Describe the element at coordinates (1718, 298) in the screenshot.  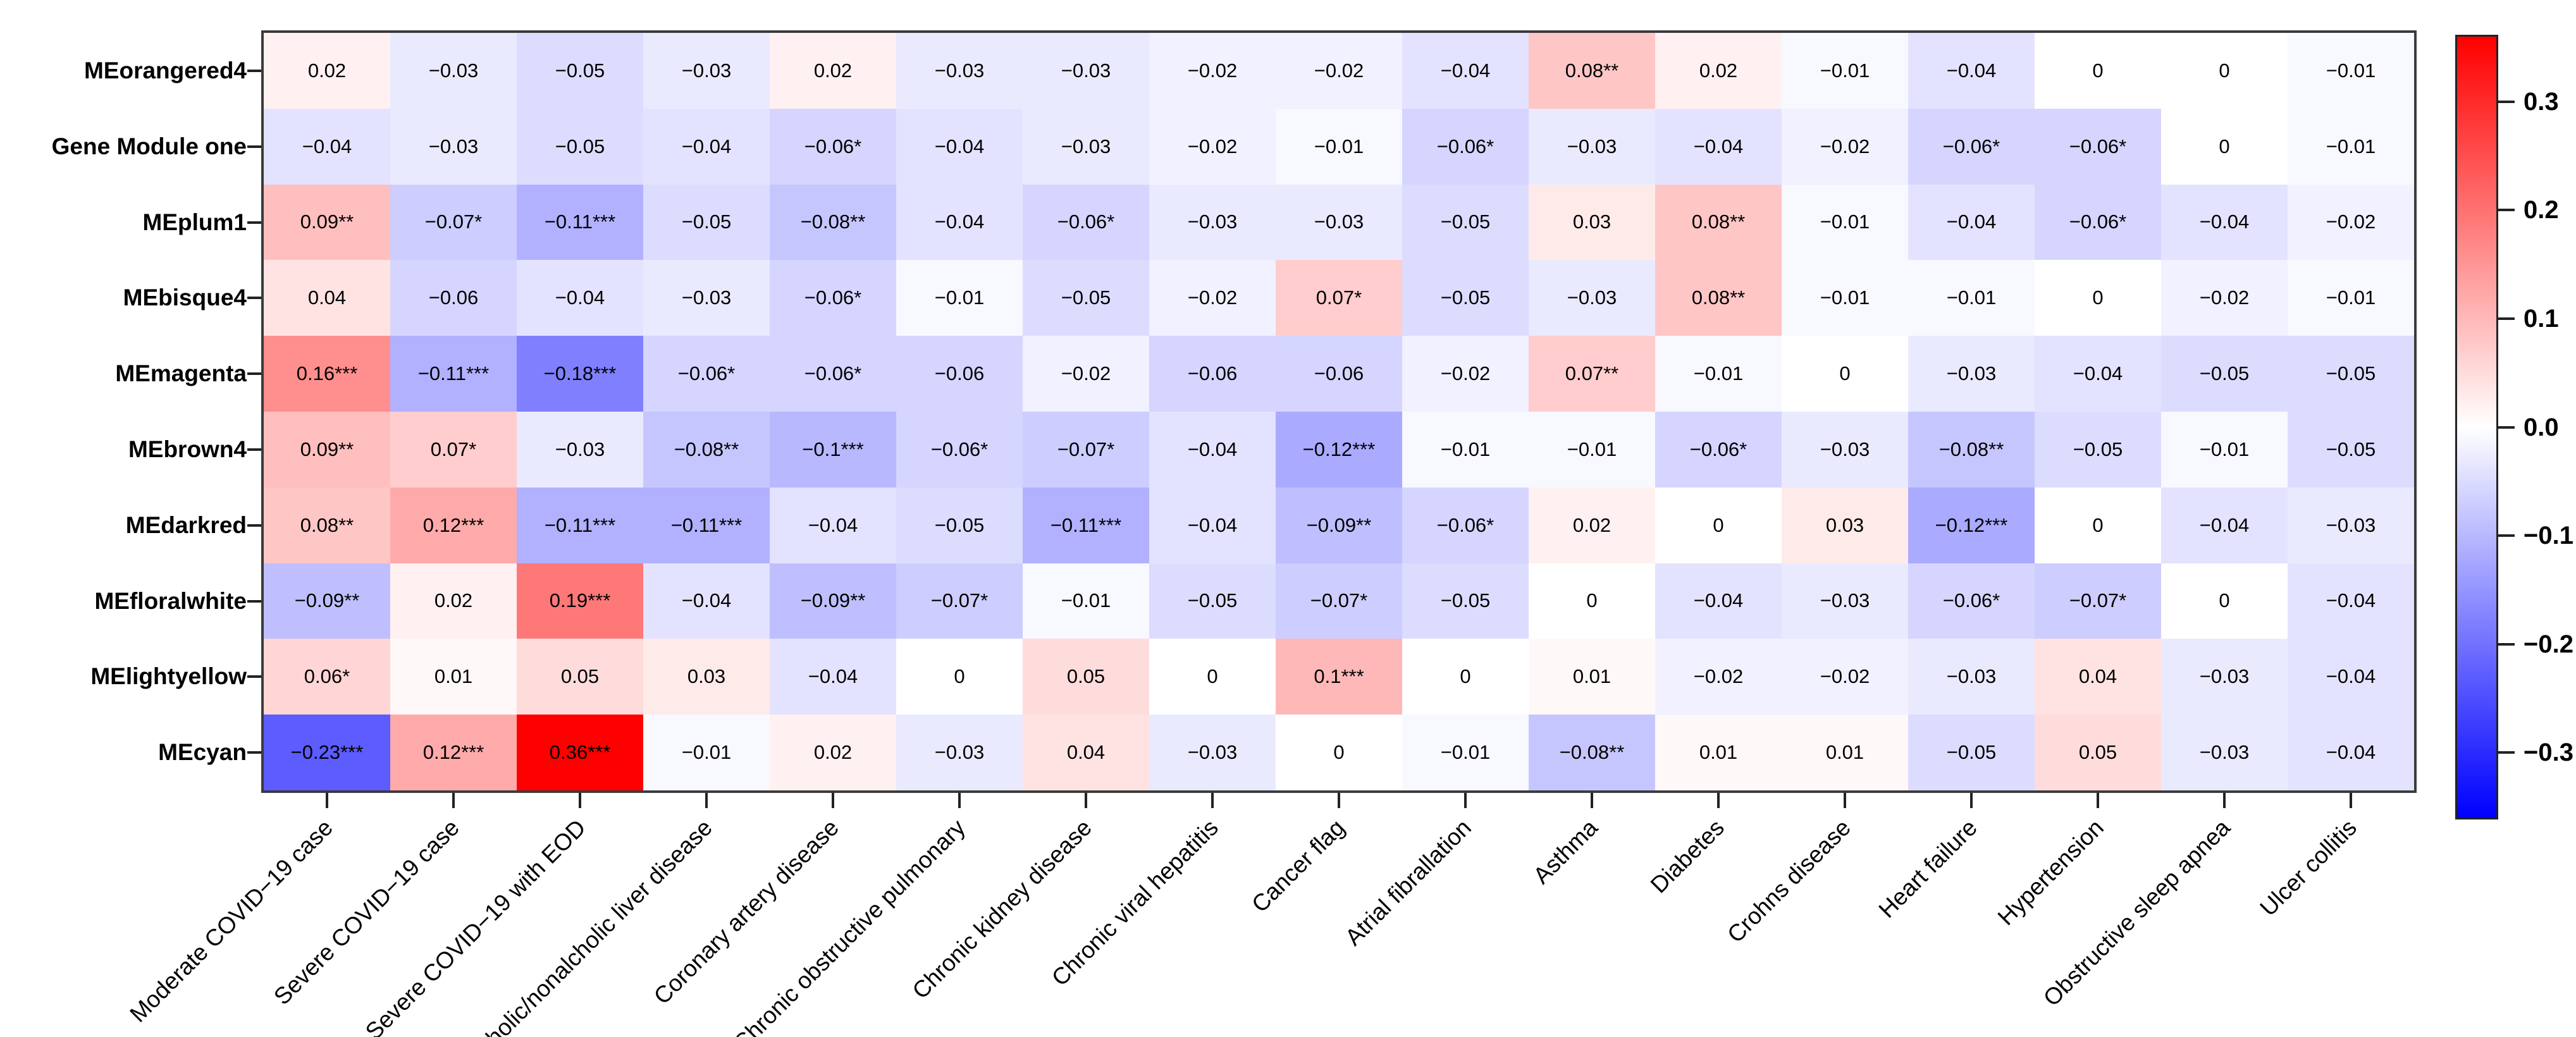
I see `heatmap-cell: 0.08**` at that location.